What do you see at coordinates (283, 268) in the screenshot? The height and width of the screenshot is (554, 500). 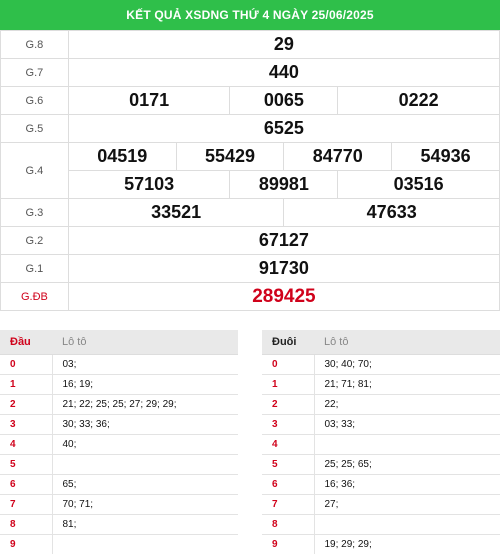 I see `prize-number: 91730` at bounding box center [283, 268].